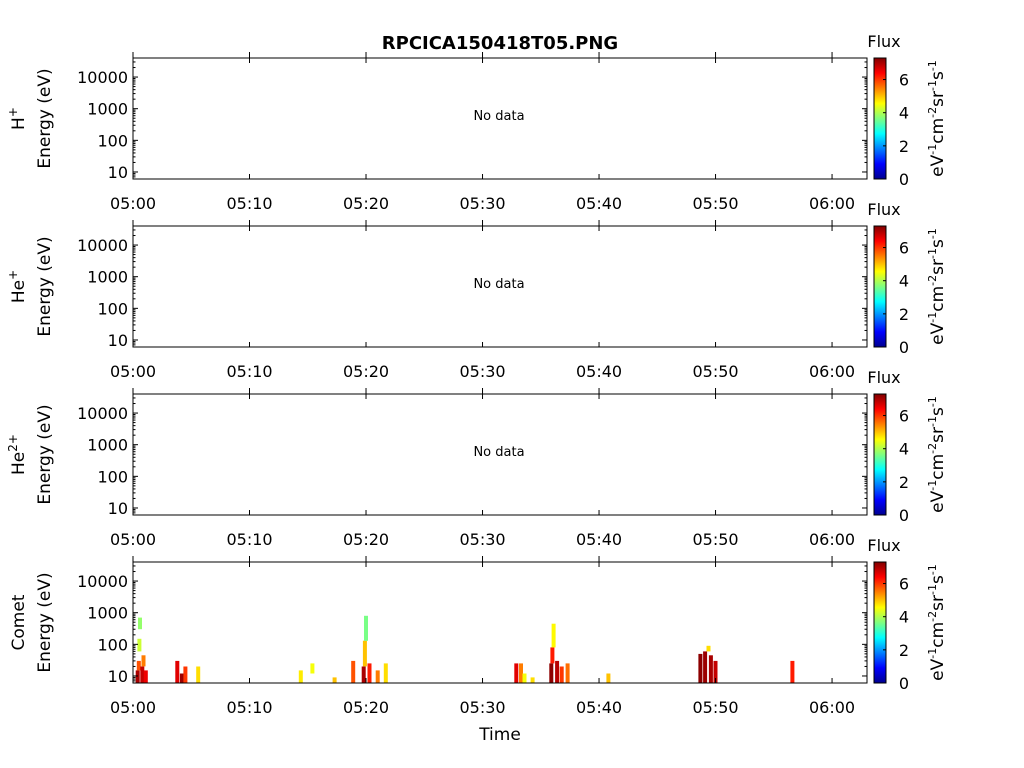 Image resolution: width=1024 pixels, height=768 pixels. I want to click on x-axis-label: Time, so click(499, 735).